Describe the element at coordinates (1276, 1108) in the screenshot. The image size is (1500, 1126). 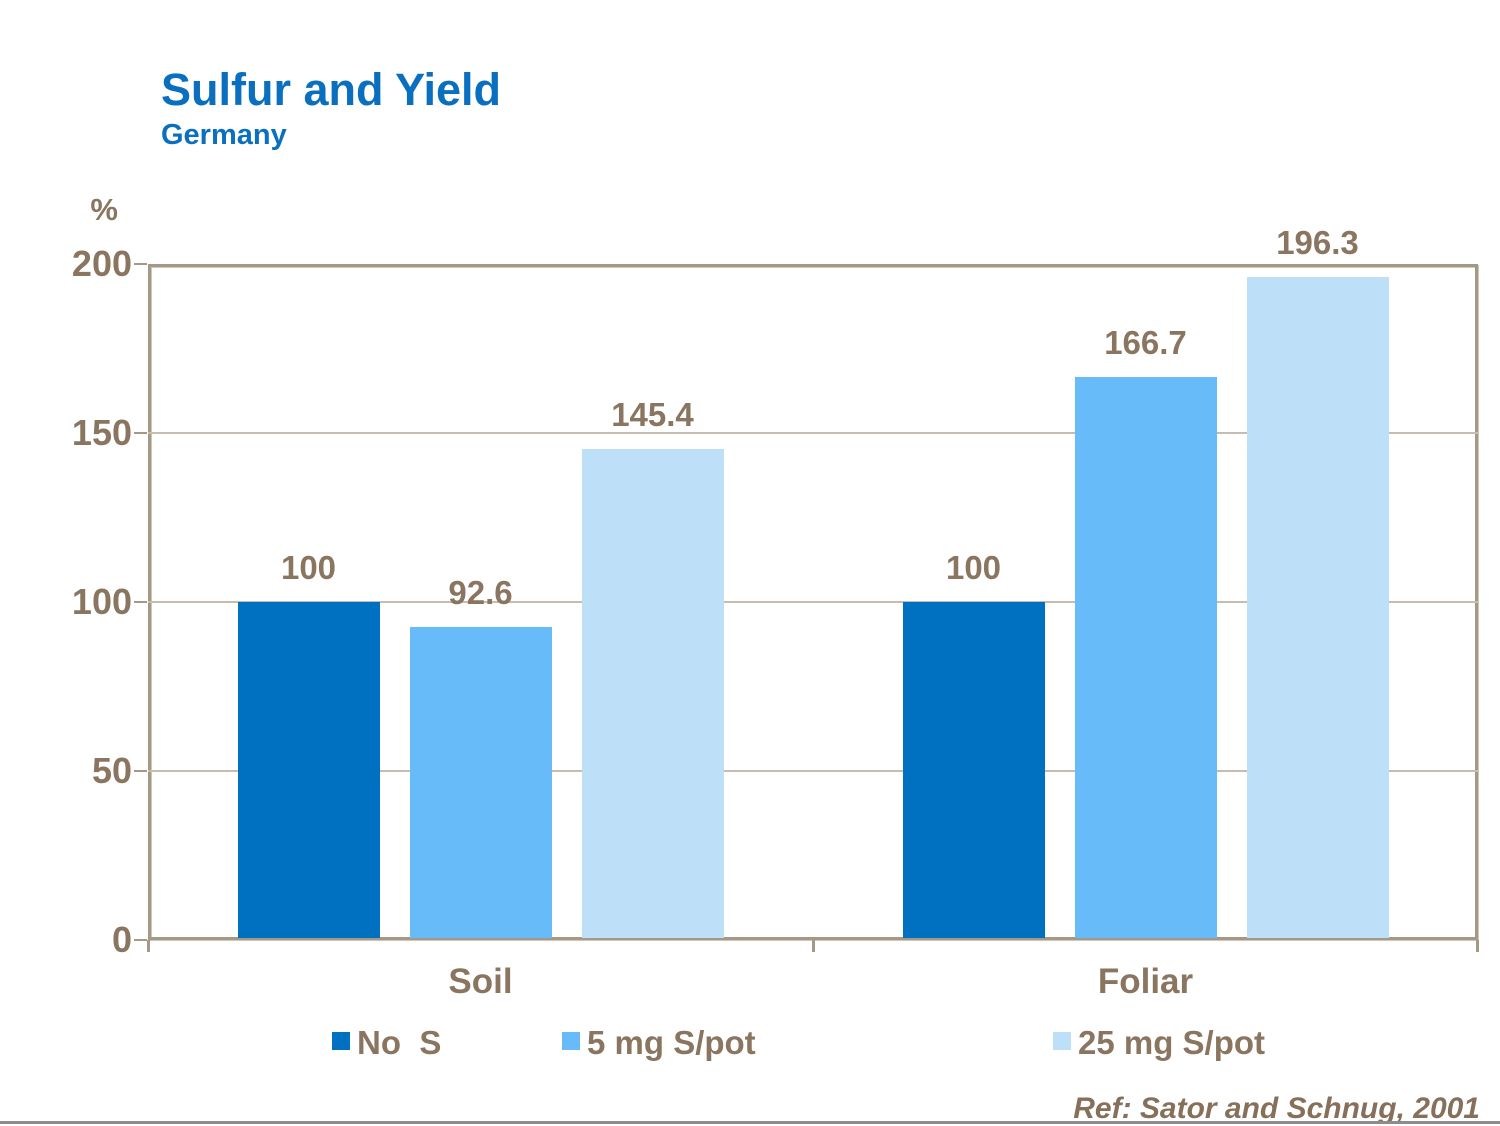
I see `reference-note: Ref: Sator and Schnug, 2001` at that location.